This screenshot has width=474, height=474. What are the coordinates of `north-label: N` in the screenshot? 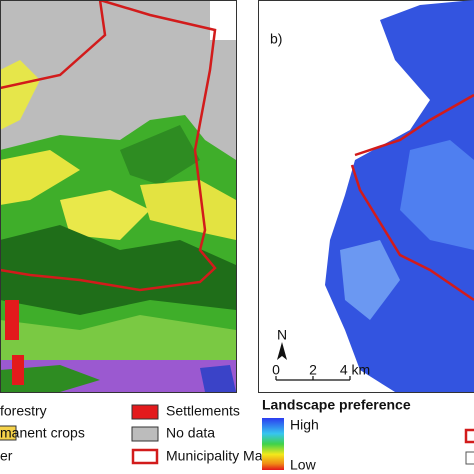 It's located at (282, 335).